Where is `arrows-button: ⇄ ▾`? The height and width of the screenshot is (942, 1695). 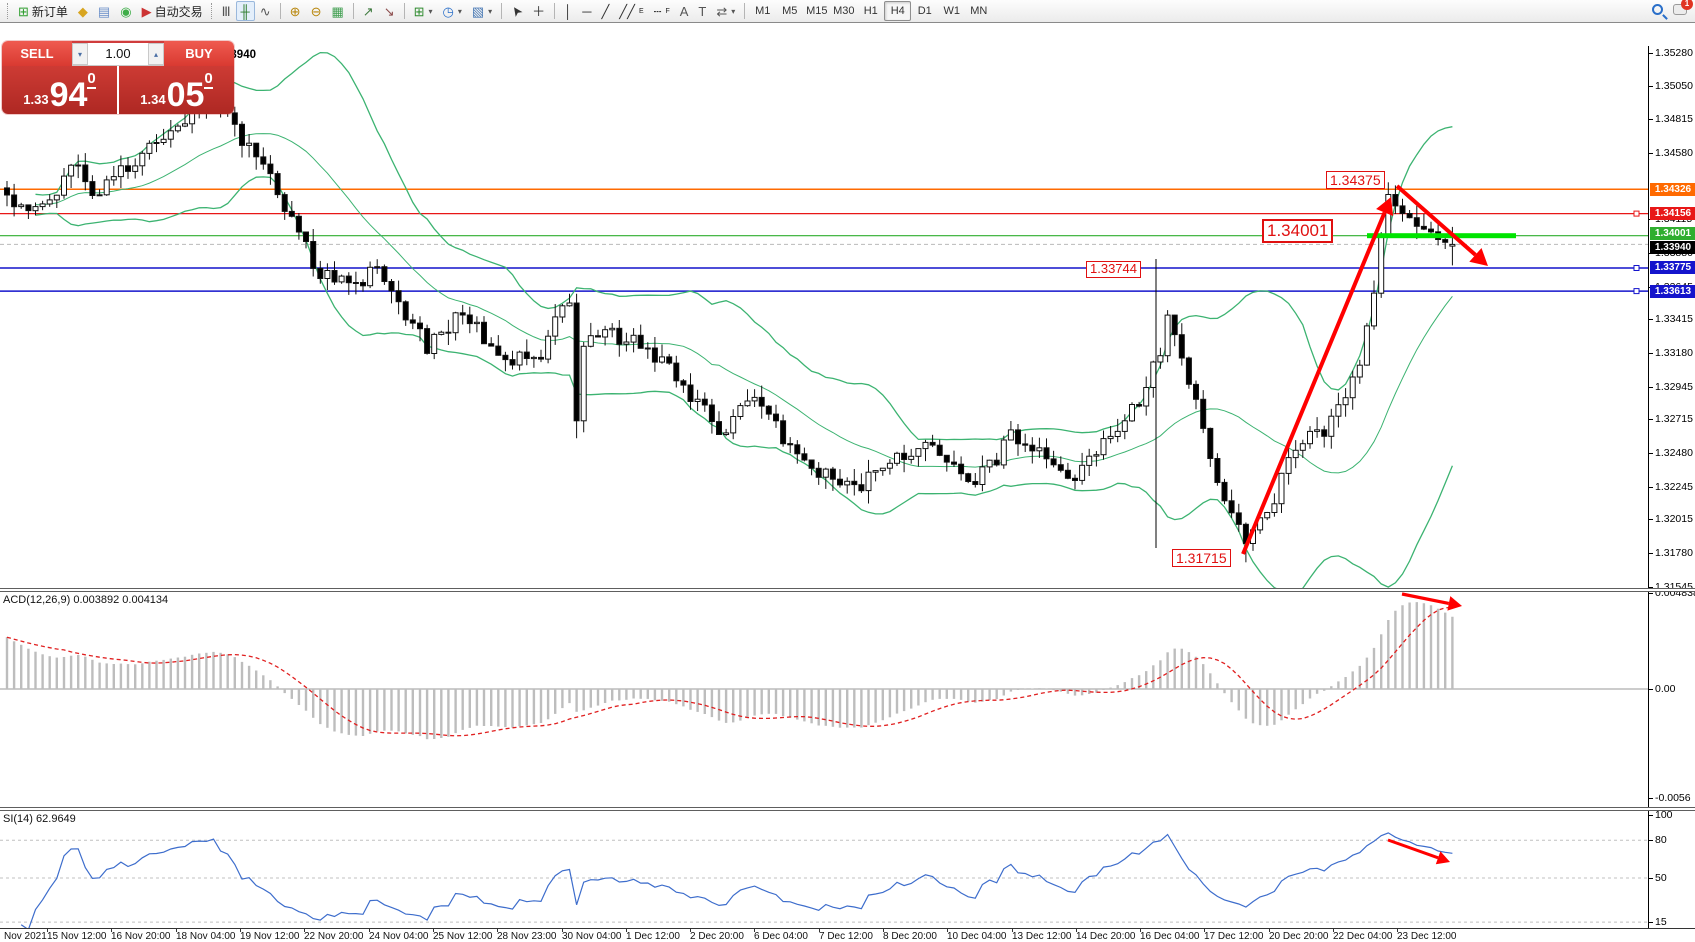 arrows-button: ⇄ ▾ is located at coordinates (725, 11).